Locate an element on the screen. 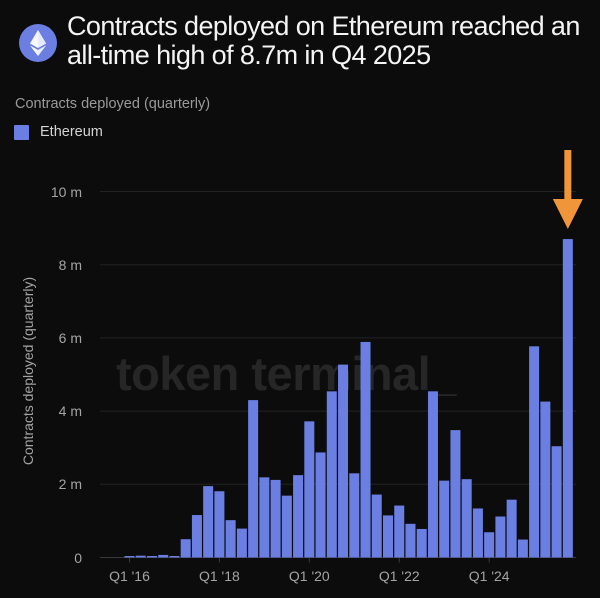 Image resolution: width=600 pixels, height=598 pixels. y-tick-label: 4 m is located at coordinates (70, 411).